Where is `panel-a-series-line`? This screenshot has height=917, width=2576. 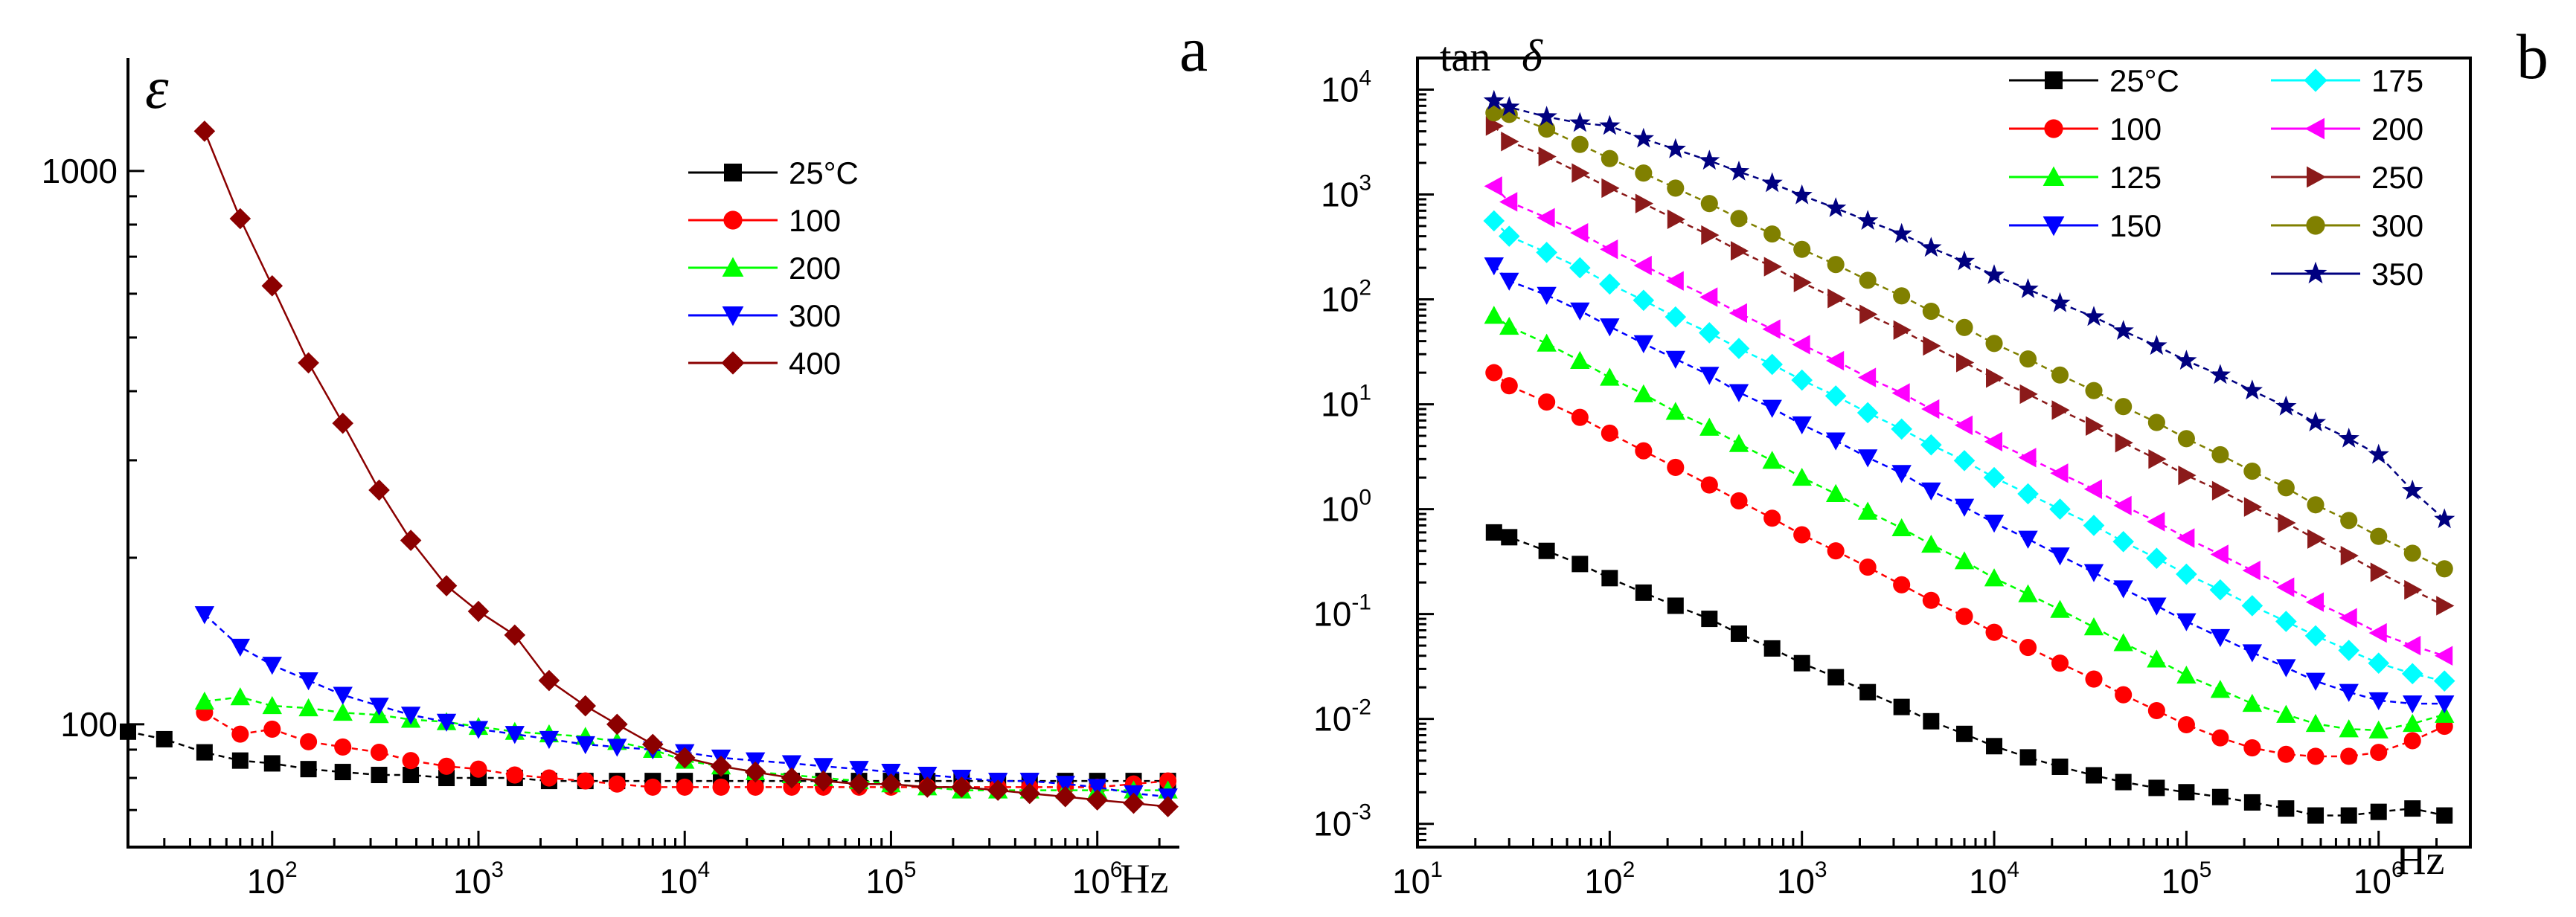
panel-a-series-line is located at coordinates (686, 706).